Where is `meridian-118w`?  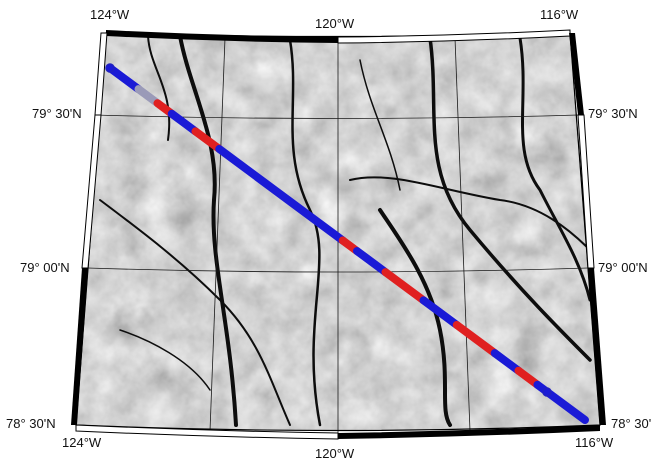
meridian-118w is located at coordinates (462, 234).